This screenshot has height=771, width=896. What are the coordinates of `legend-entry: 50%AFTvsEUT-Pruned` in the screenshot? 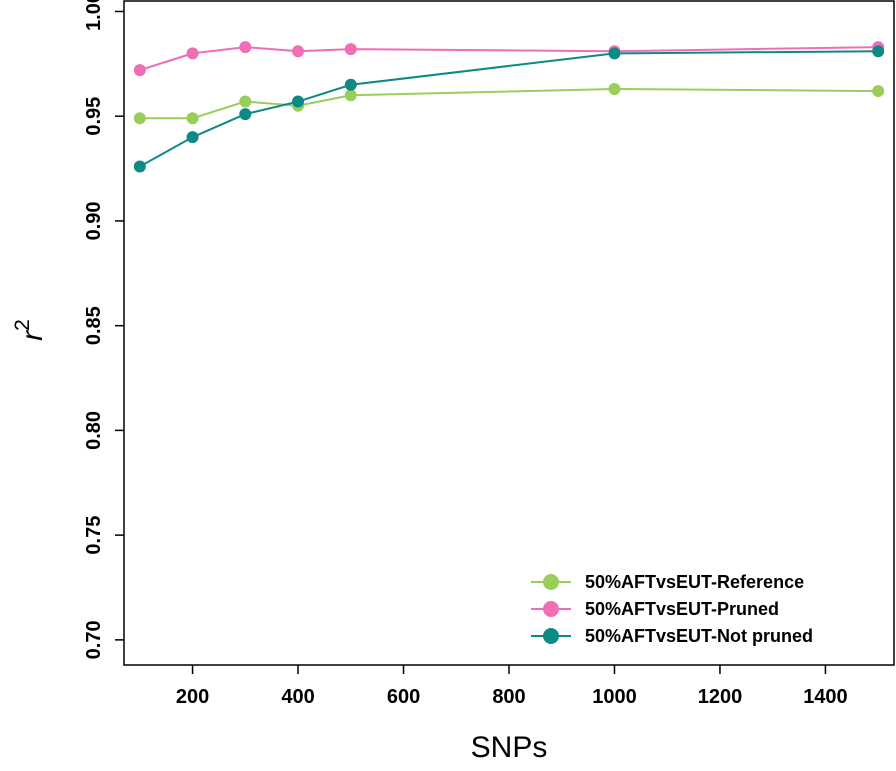 It's located at (655, 609).